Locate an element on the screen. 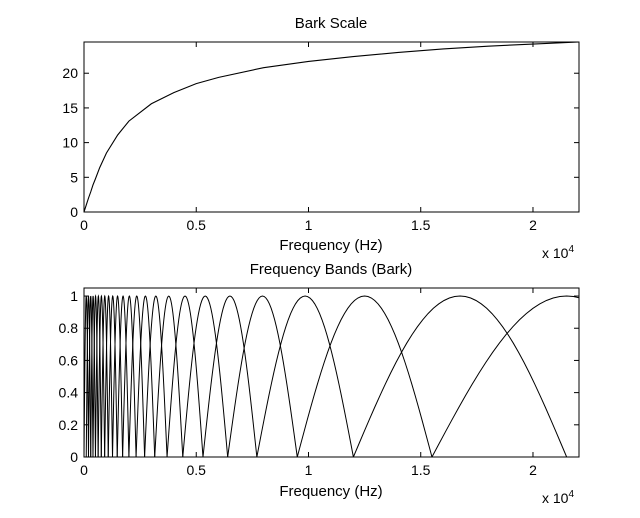 The height and width of the screenshot is (518, 640). y-tick-label: 0.6 is located at coordinates (69, 360).